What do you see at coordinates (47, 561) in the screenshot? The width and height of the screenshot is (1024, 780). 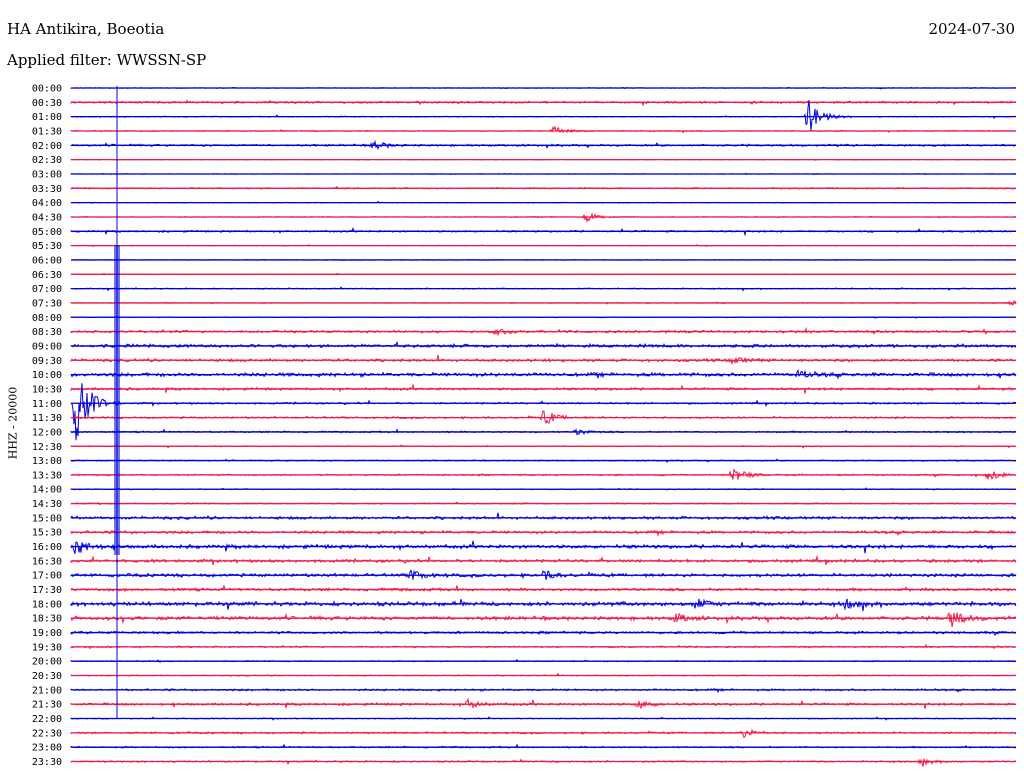 I see `row-time-label: 16:30` at bounding box center [47, 561].